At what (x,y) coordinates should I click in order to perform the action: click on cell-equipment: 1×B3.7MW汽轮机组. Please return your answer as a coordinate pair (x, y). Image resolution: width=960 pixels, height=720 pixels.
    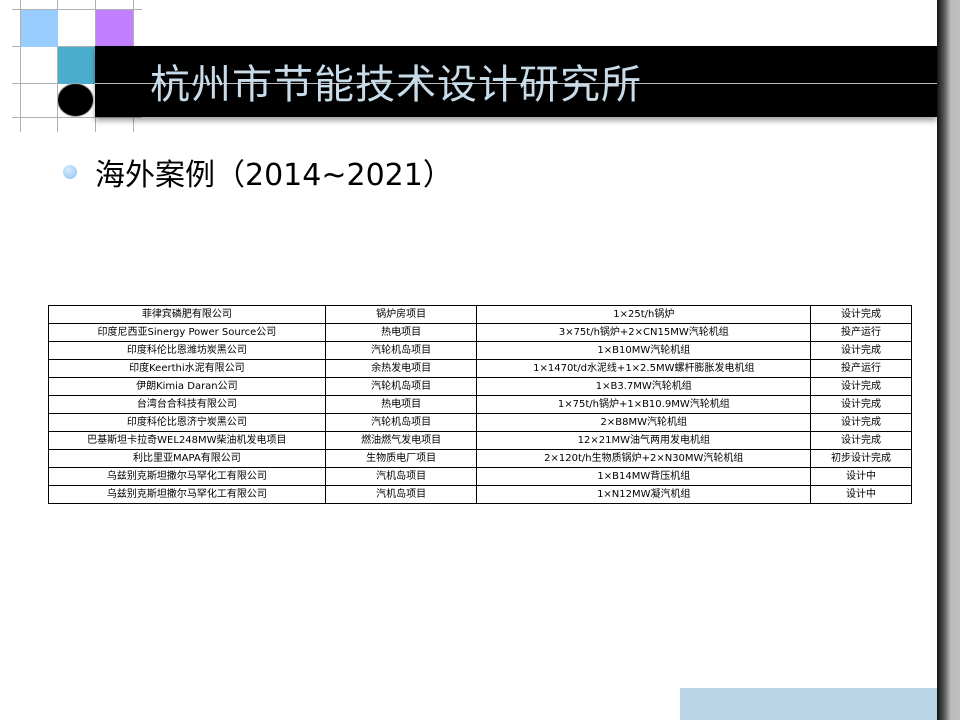
    Looking at the image, I should click on (644, 386).